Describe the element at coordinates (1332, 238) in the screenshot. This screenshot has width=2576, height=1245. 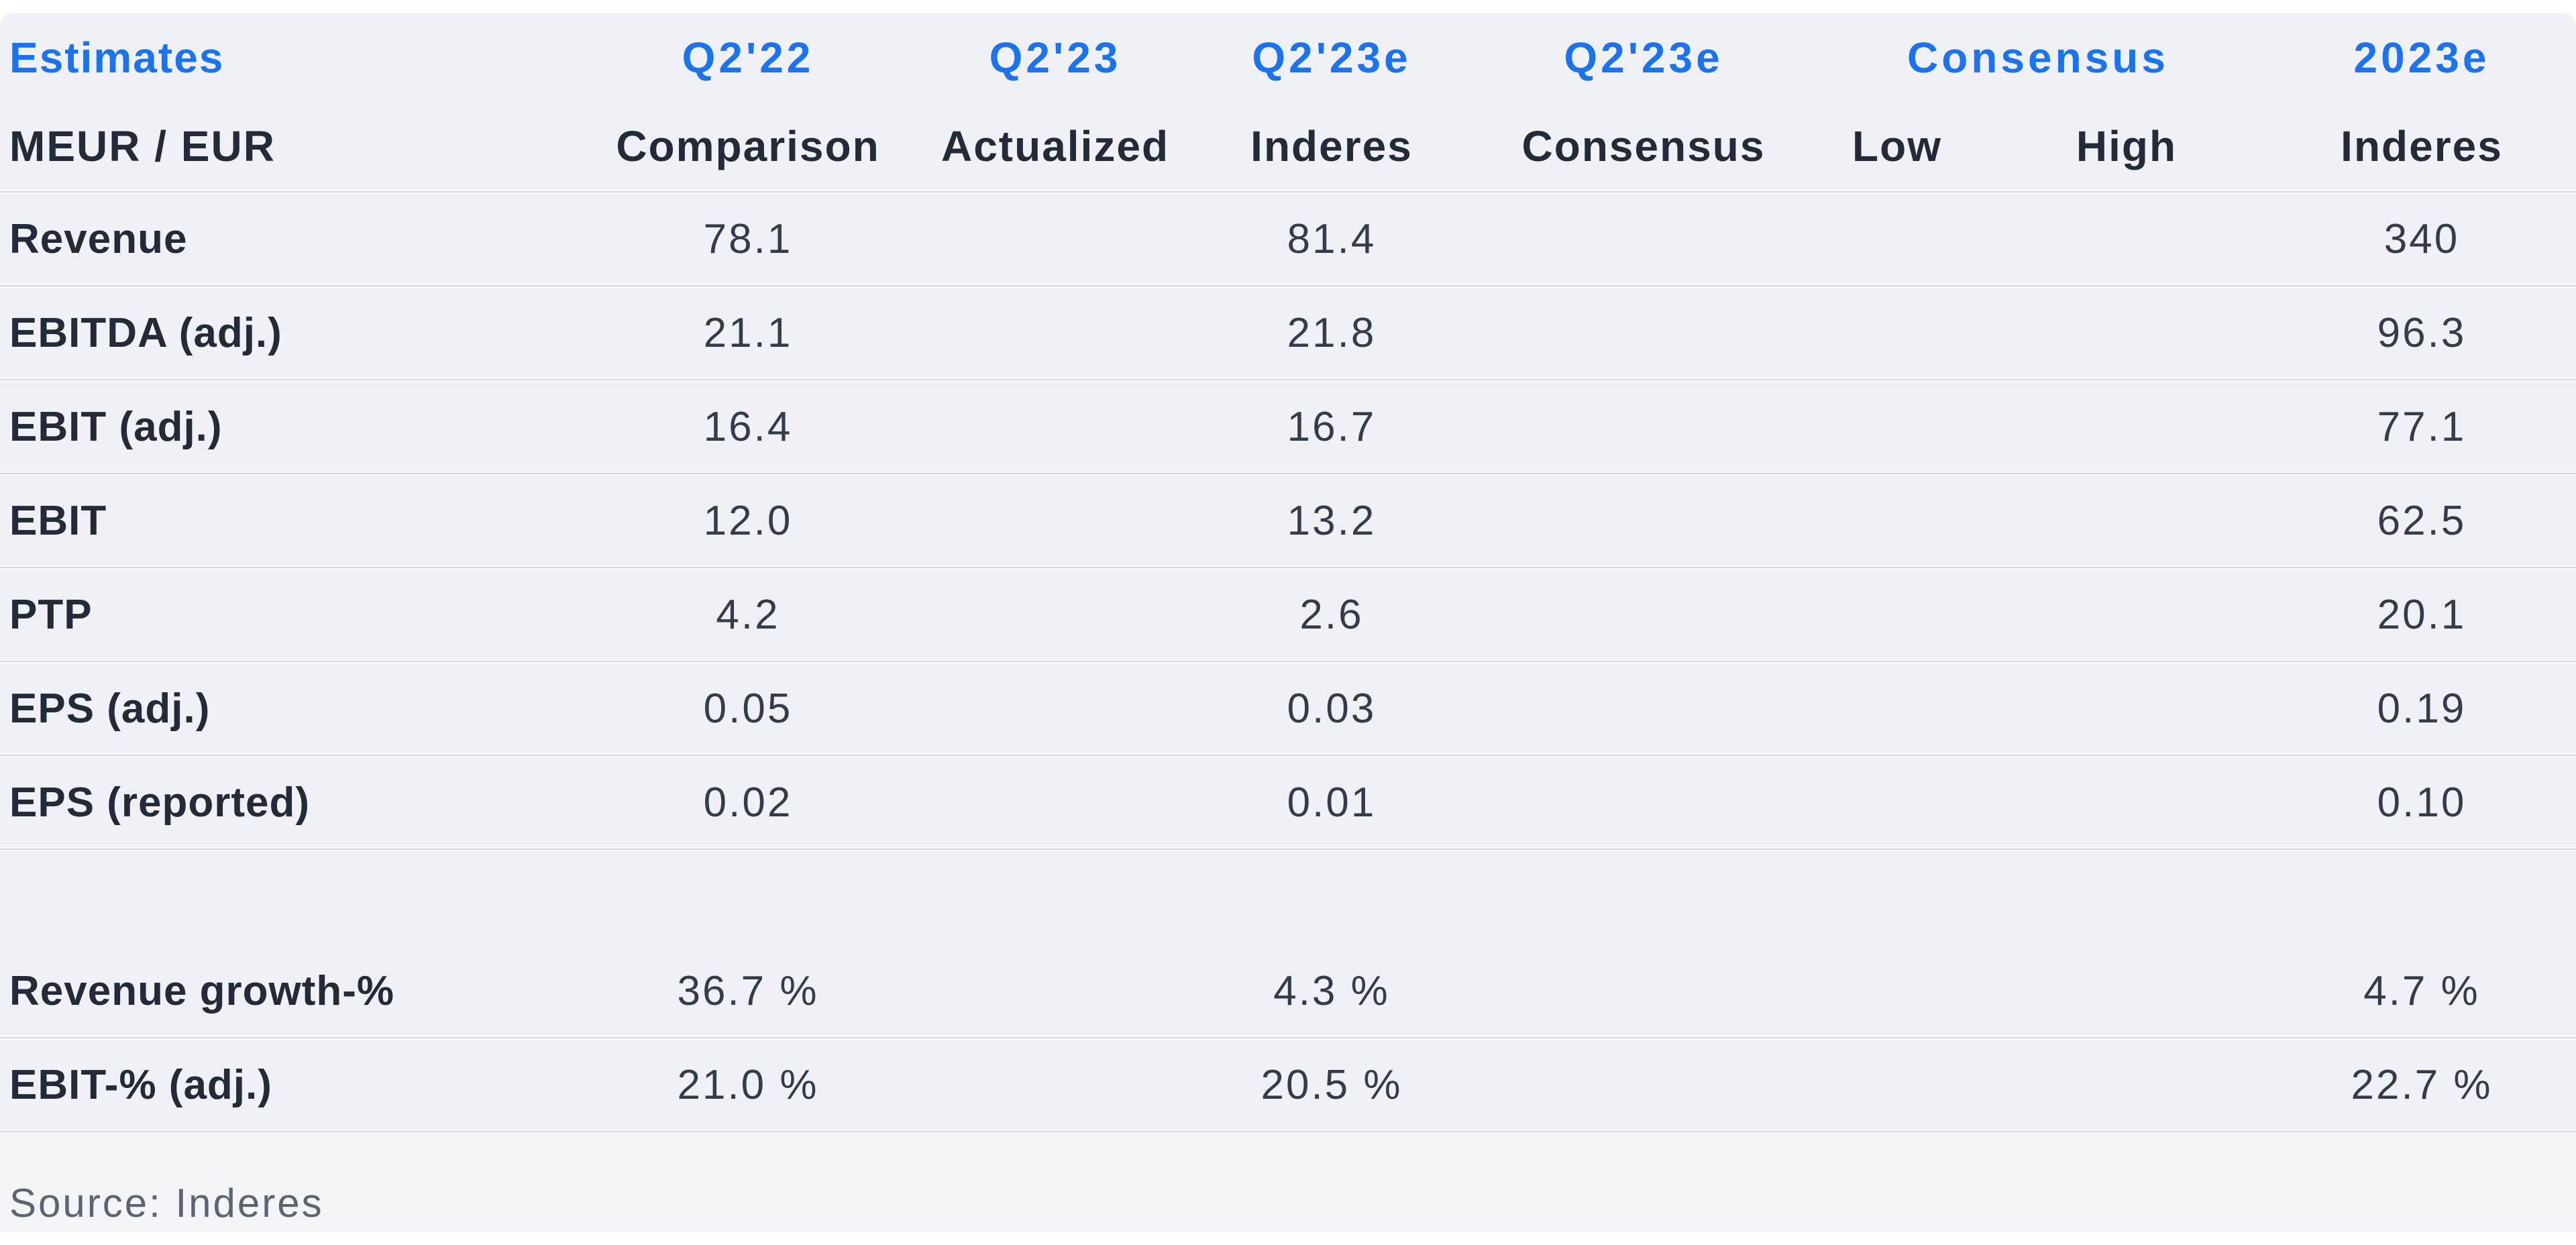
I see `cell-inderes-q: 81.4` at that location.